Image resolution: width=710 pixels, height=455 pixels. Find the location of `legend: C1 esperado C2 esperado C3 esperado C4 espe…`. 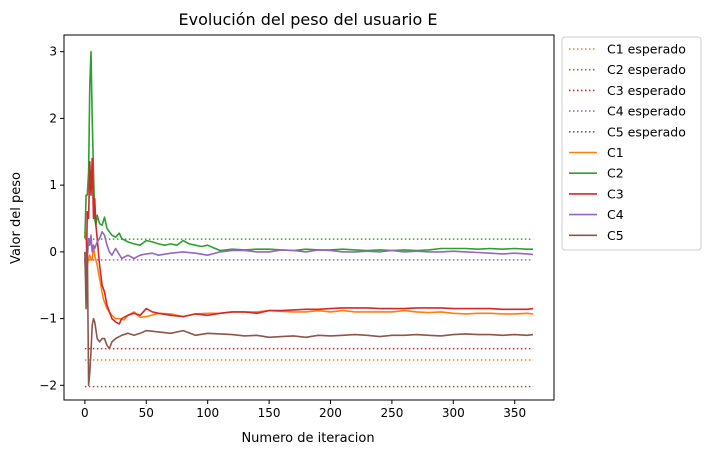

legend: C1 esperado C2 esperado C3 esperado C4 espe… is located at coordinates (631, 143).